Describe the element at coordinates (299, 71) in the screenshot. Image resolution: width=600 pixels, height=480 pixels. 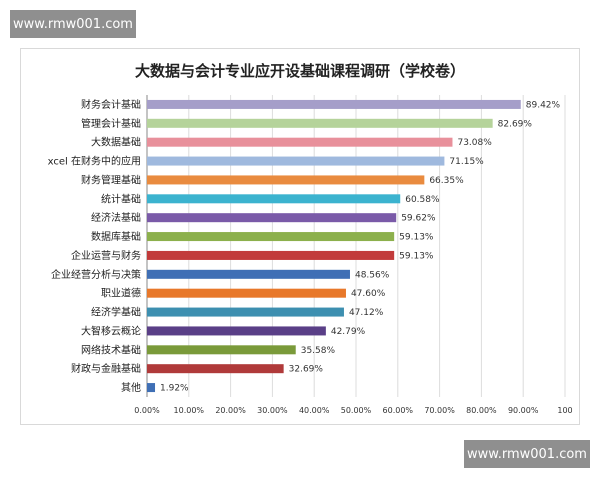
I see `chart-title: 大数据与会计专业应开设基础课程调研（学校卷）` at that location.